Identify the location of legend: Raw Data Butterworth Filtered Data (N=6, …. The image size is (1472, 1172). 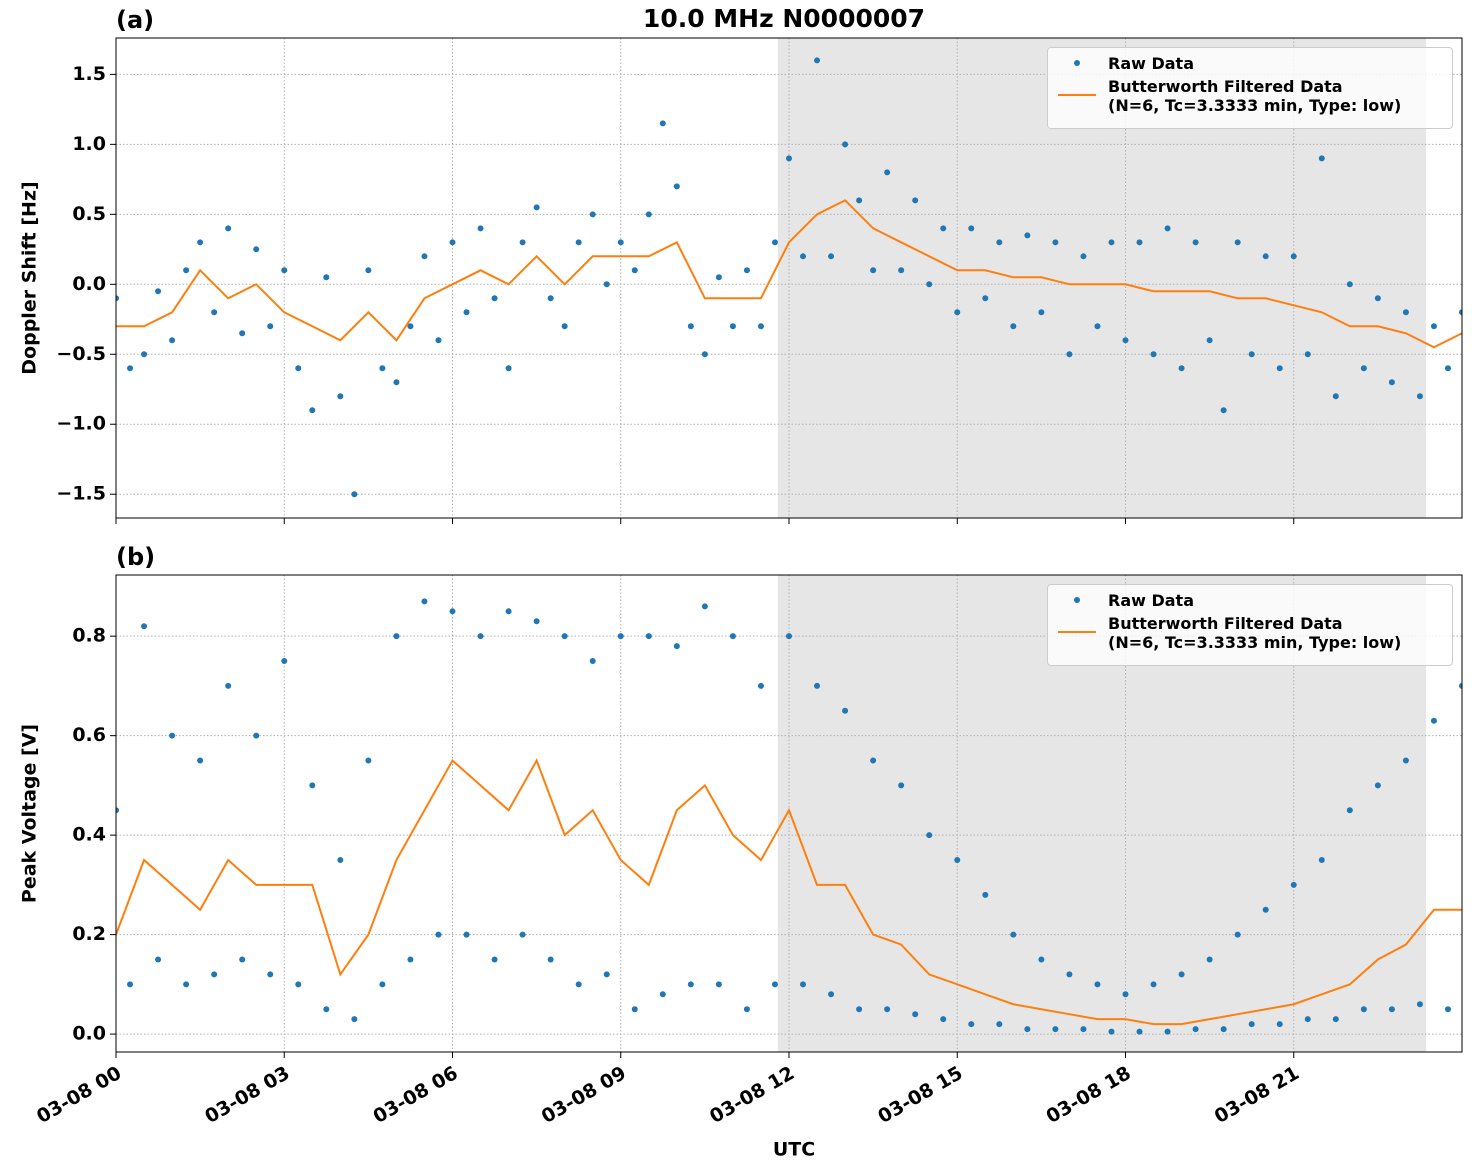
(1250, 625).